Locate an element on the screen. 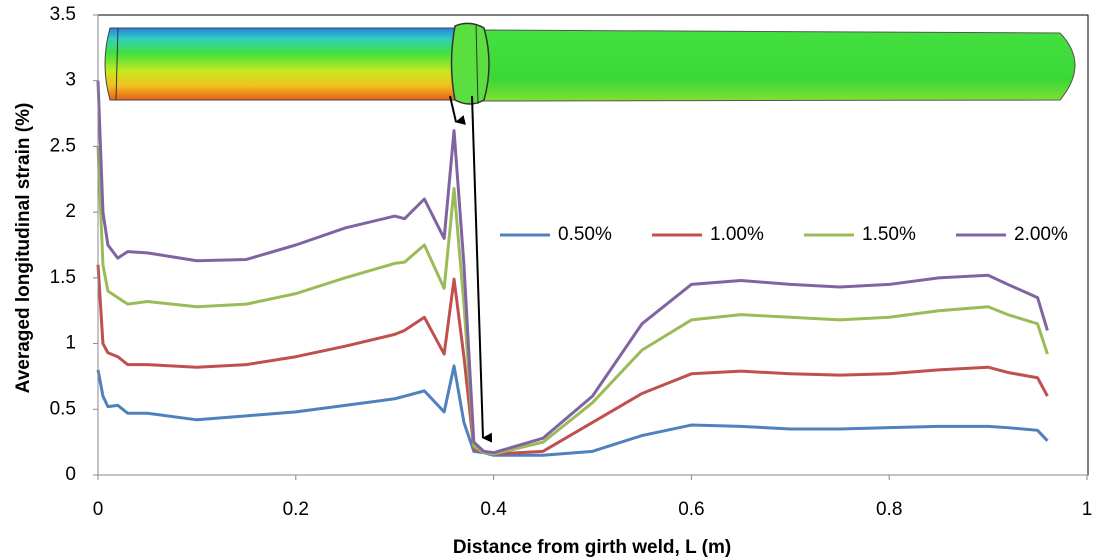  legend-label: 1.50% is located at coordinates (889, 234).